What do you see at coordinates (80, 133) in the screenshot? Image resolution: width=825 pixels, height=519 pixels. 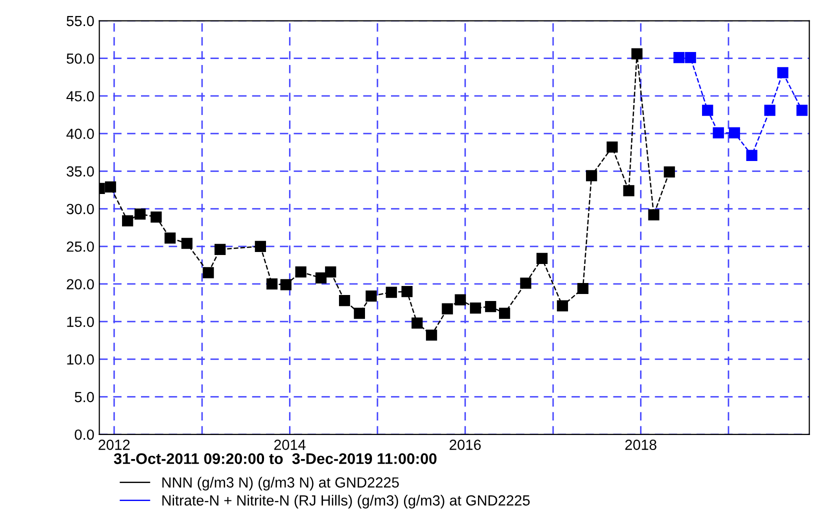 I see `y-tick-label: 40.0` at bounding box center [80, 133].